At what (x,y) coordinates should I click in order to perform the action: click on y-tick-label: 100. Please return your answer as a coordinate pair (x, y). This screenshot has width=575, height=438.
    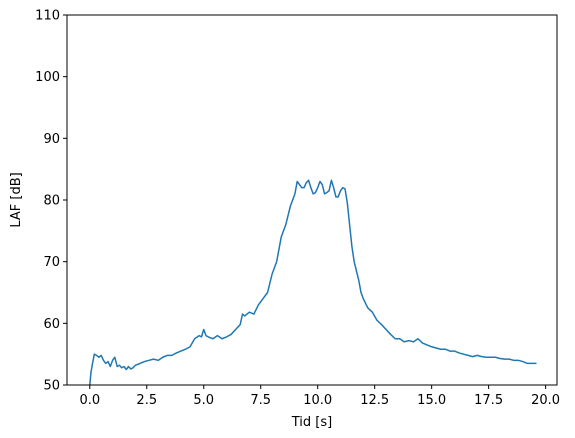
    Looking at the image, I should click on (47, 77).